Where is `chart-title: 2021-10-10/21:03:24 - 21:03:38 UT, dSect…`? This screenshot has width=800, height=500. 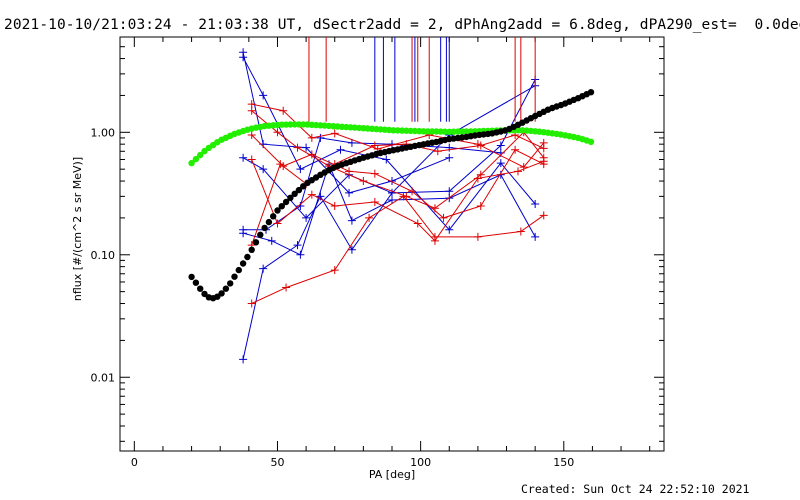 chart-title: 2021-10-10/21:03:24 - 21:03:38 UT, dSect… is located at coordinates (402, 25).